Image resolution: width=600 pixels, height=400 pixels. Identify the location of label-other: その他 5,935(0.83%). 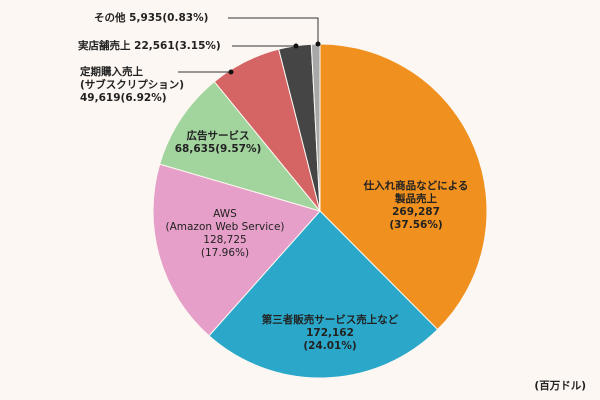
(151, 18).